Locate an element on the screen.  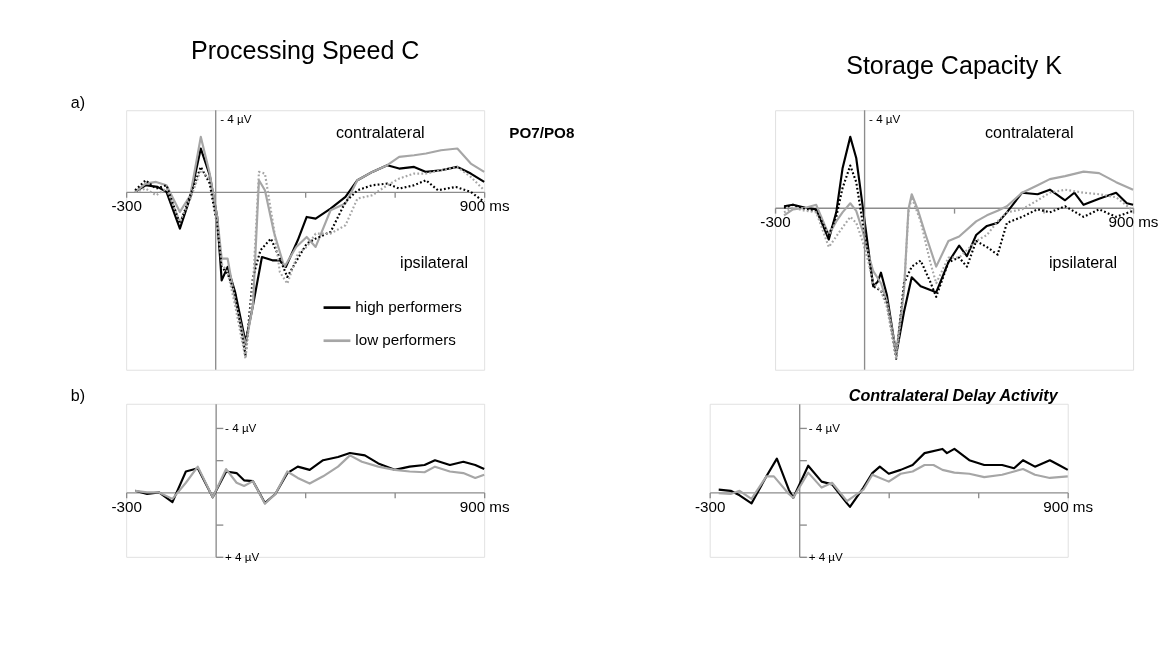
text: a) is located at coordinates (78, 101).